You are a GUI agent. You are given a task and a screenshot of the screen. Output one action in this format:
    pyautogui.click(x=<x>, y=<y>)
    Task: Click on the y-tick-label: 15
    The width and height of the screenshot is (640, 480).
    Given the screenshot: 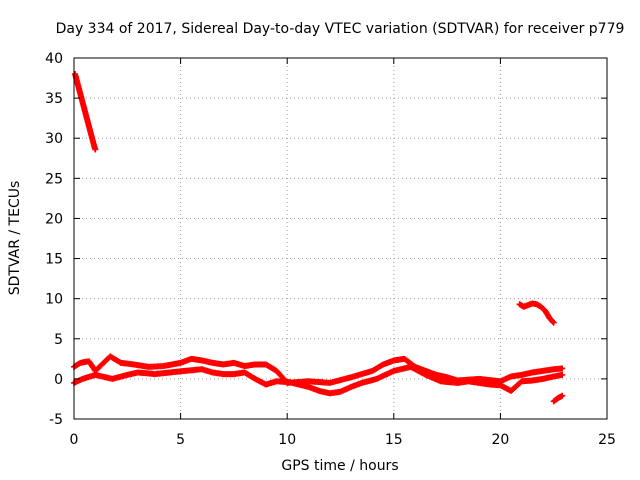 What is the action you would take?
    pyautogui.click(x=54, y=260)
    